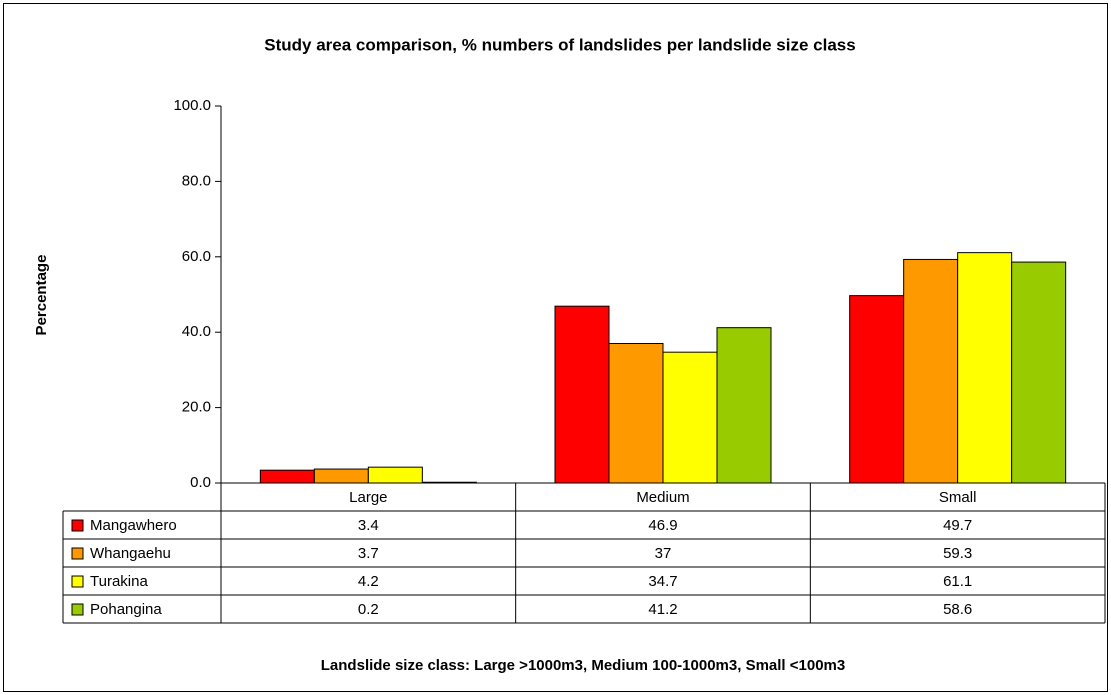 Image resolution: width=1111 pixels, height=695 pixels. I want to click on y-tick-label: 0.0, so click(200, 482).